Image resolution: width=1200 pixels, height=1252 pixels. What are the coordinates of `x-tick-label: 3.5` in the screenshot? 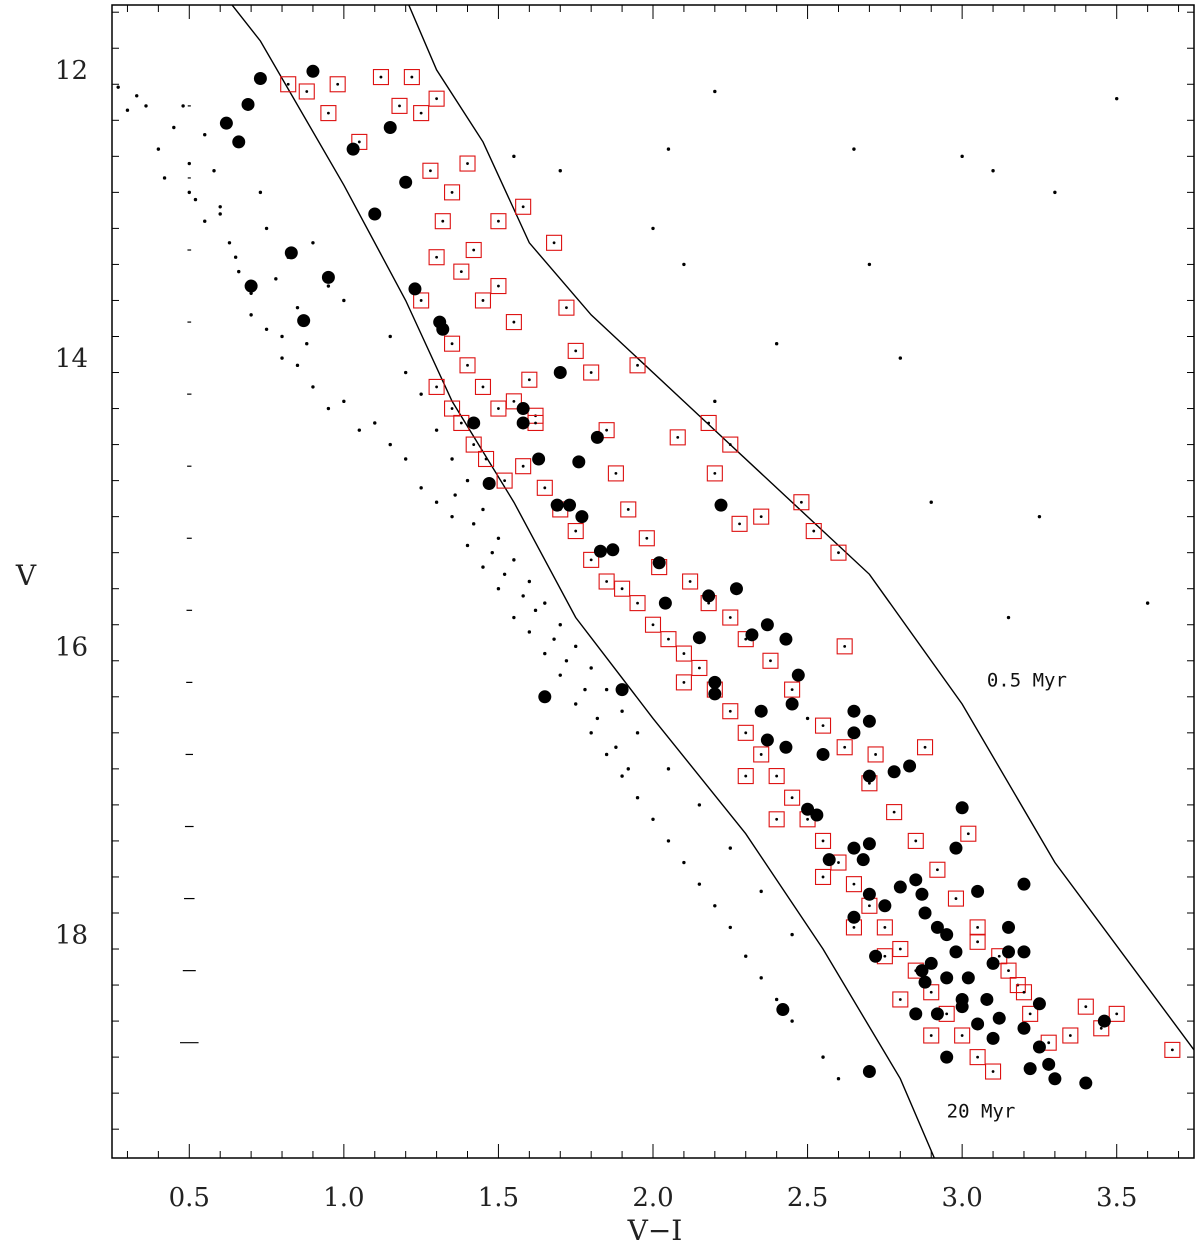 It's located at (1116, 1198).